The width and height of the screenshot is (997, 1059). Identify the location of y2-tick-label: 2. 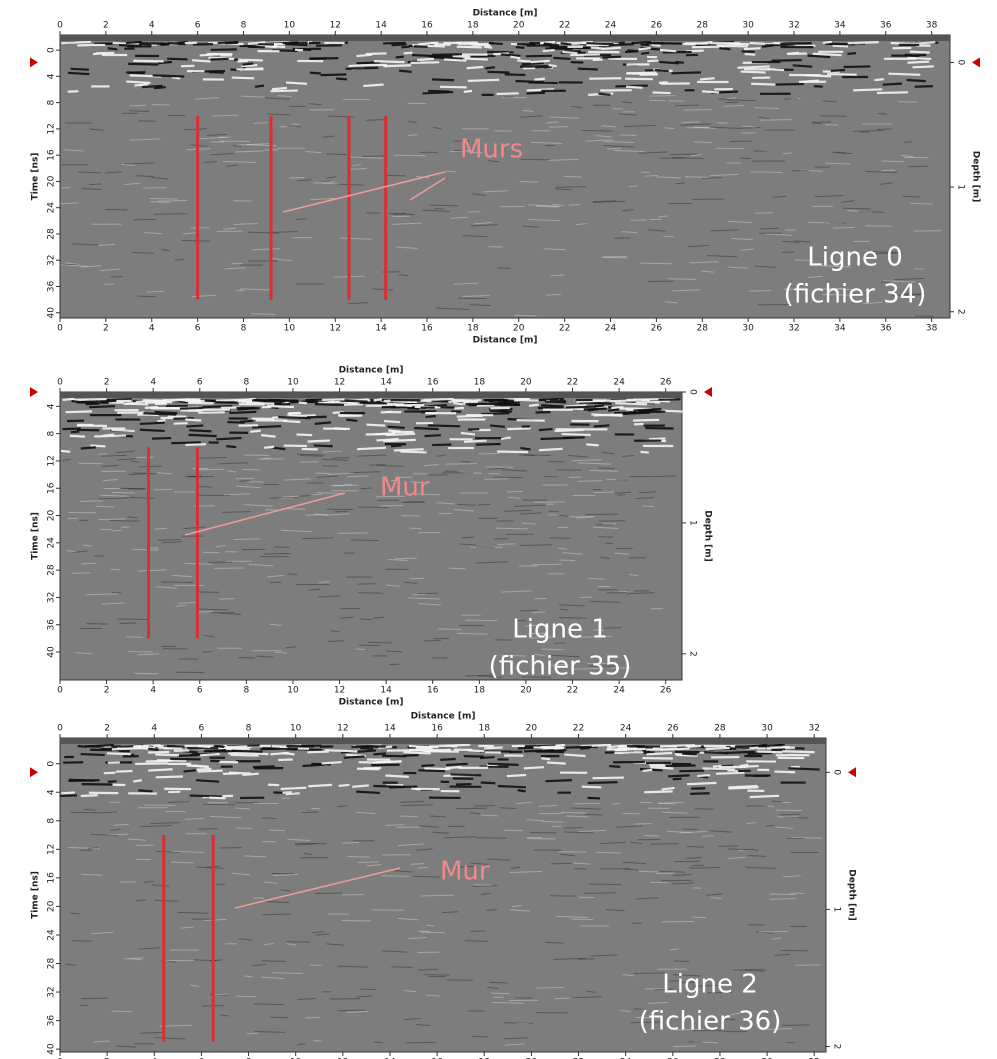
(961, 312).